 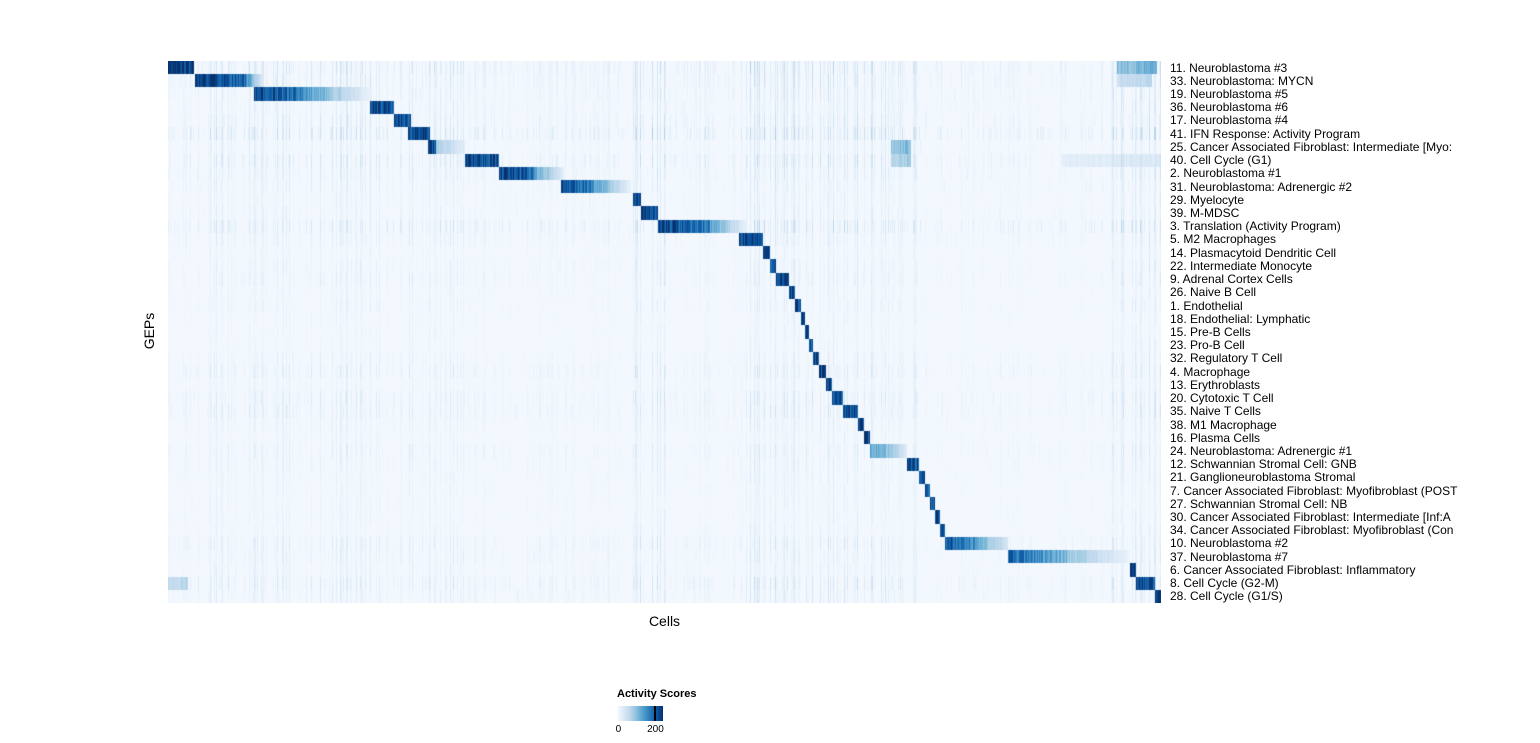 I want to click on legend-tick-label-0: 0, so click(x=618, y=729).